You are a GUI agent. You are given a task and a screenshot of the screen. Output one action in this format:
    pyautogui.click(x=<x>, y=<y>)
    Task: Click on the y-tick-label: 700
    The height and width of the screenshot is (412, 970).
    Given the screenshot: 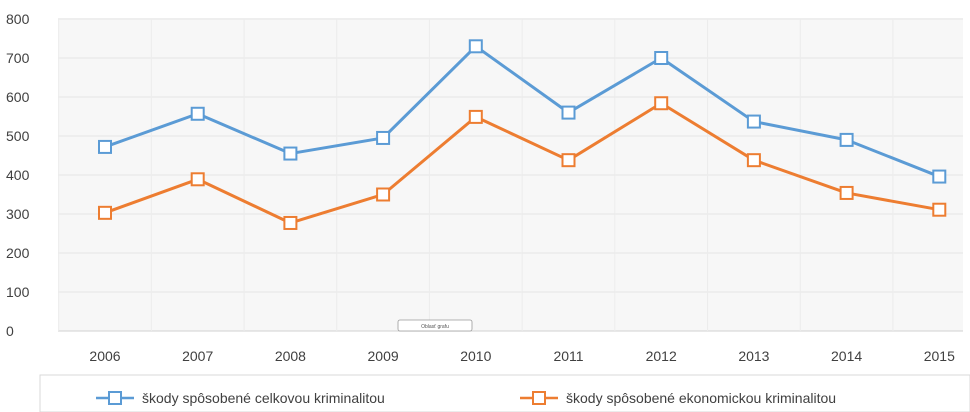 What is the action you would take?
    pyautogui.click(x=18, y=58)
    